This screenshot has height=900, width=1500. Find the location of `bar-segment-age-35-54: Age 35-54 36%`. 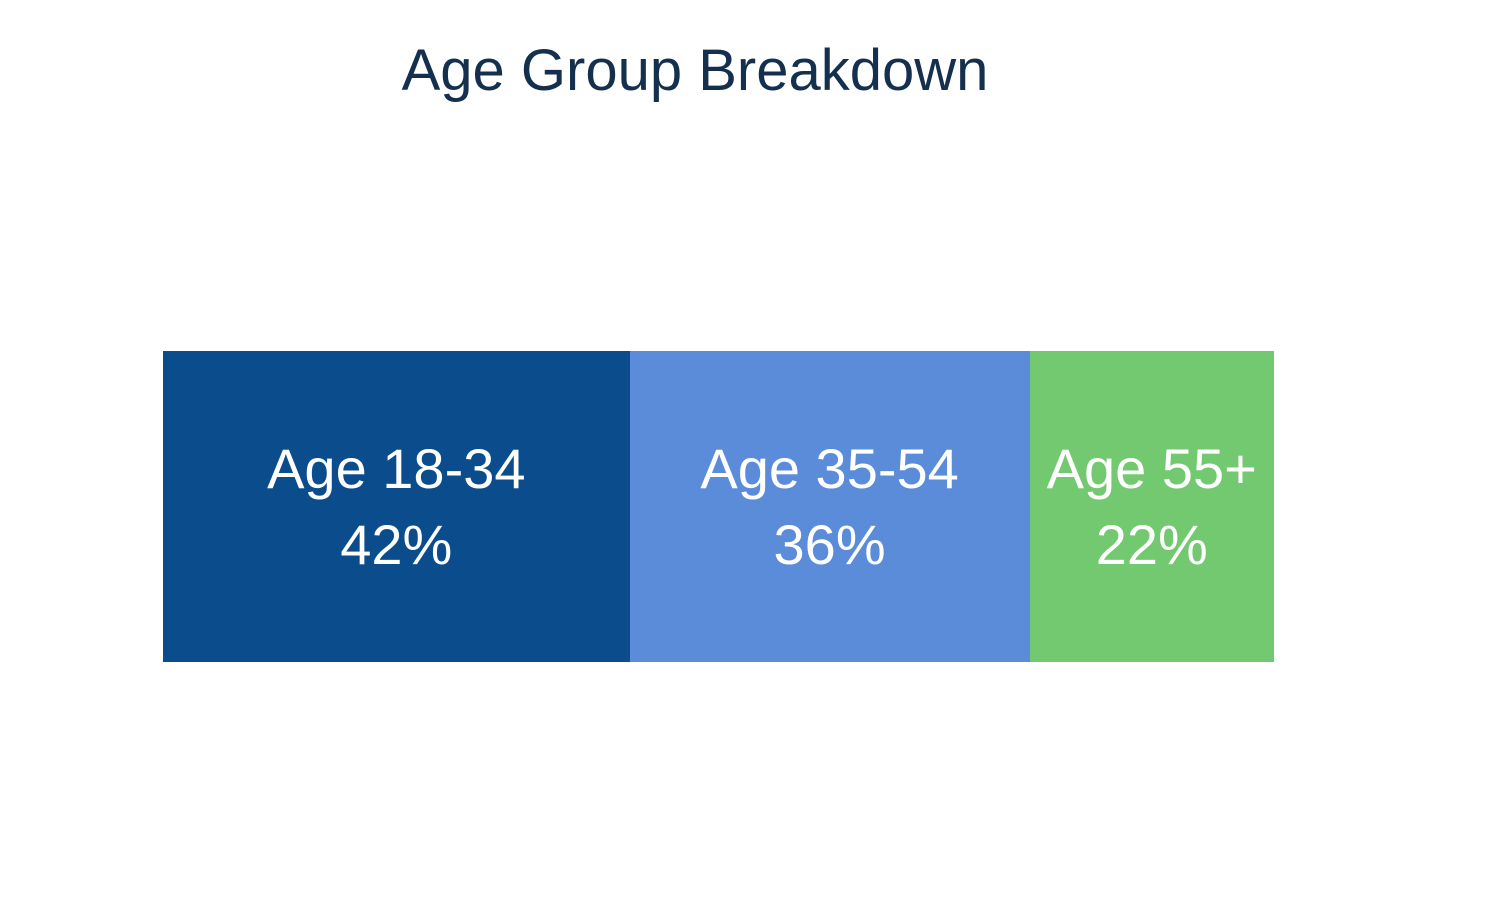

bar-segment-age-35-54: Age 35-54 36% is located at coordinates (829, 506).